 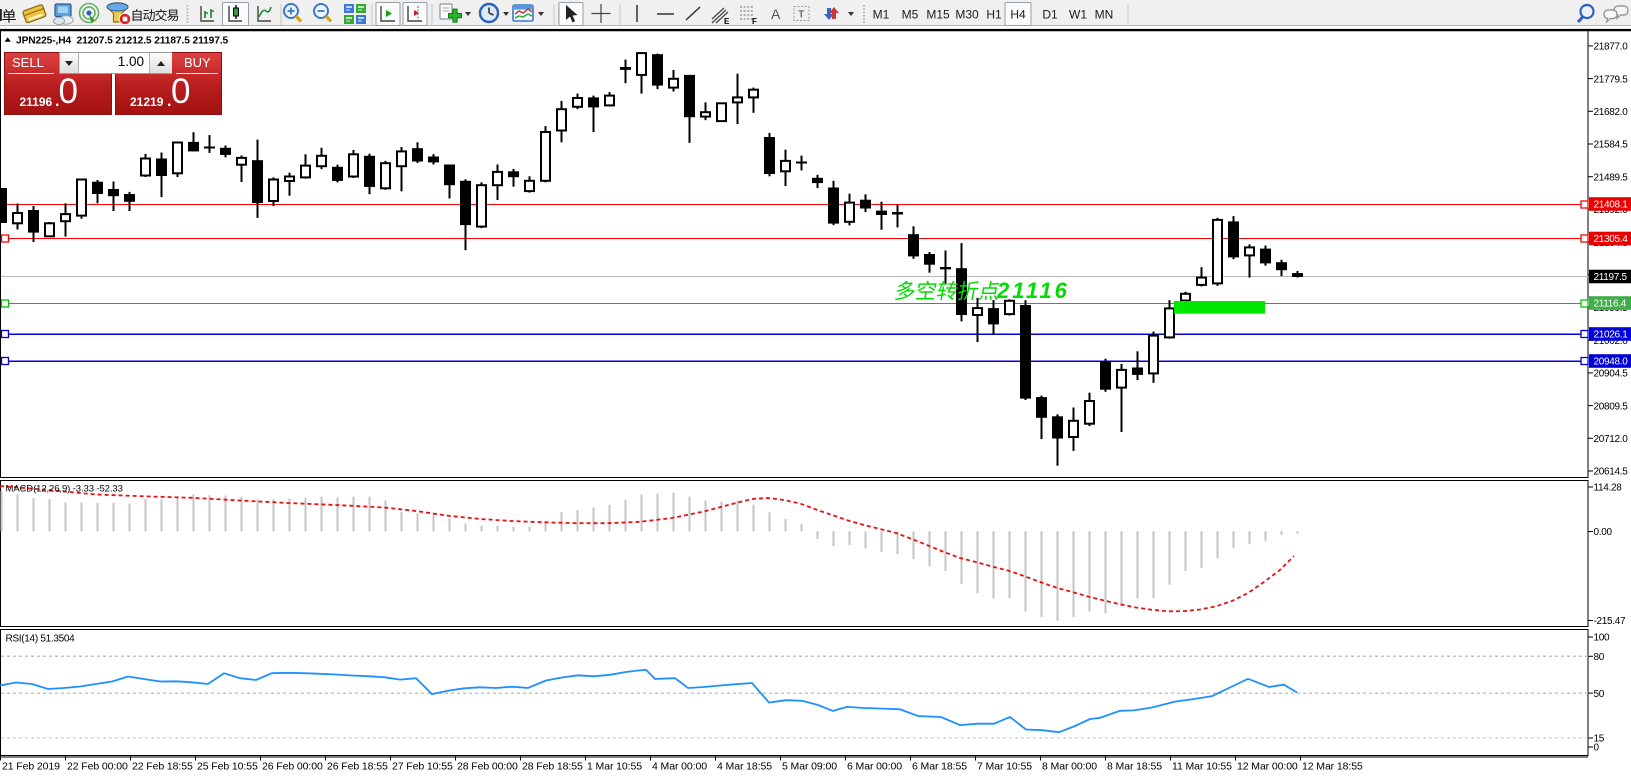 I want to click on svg-text: M1, so click(x=881, y=15).